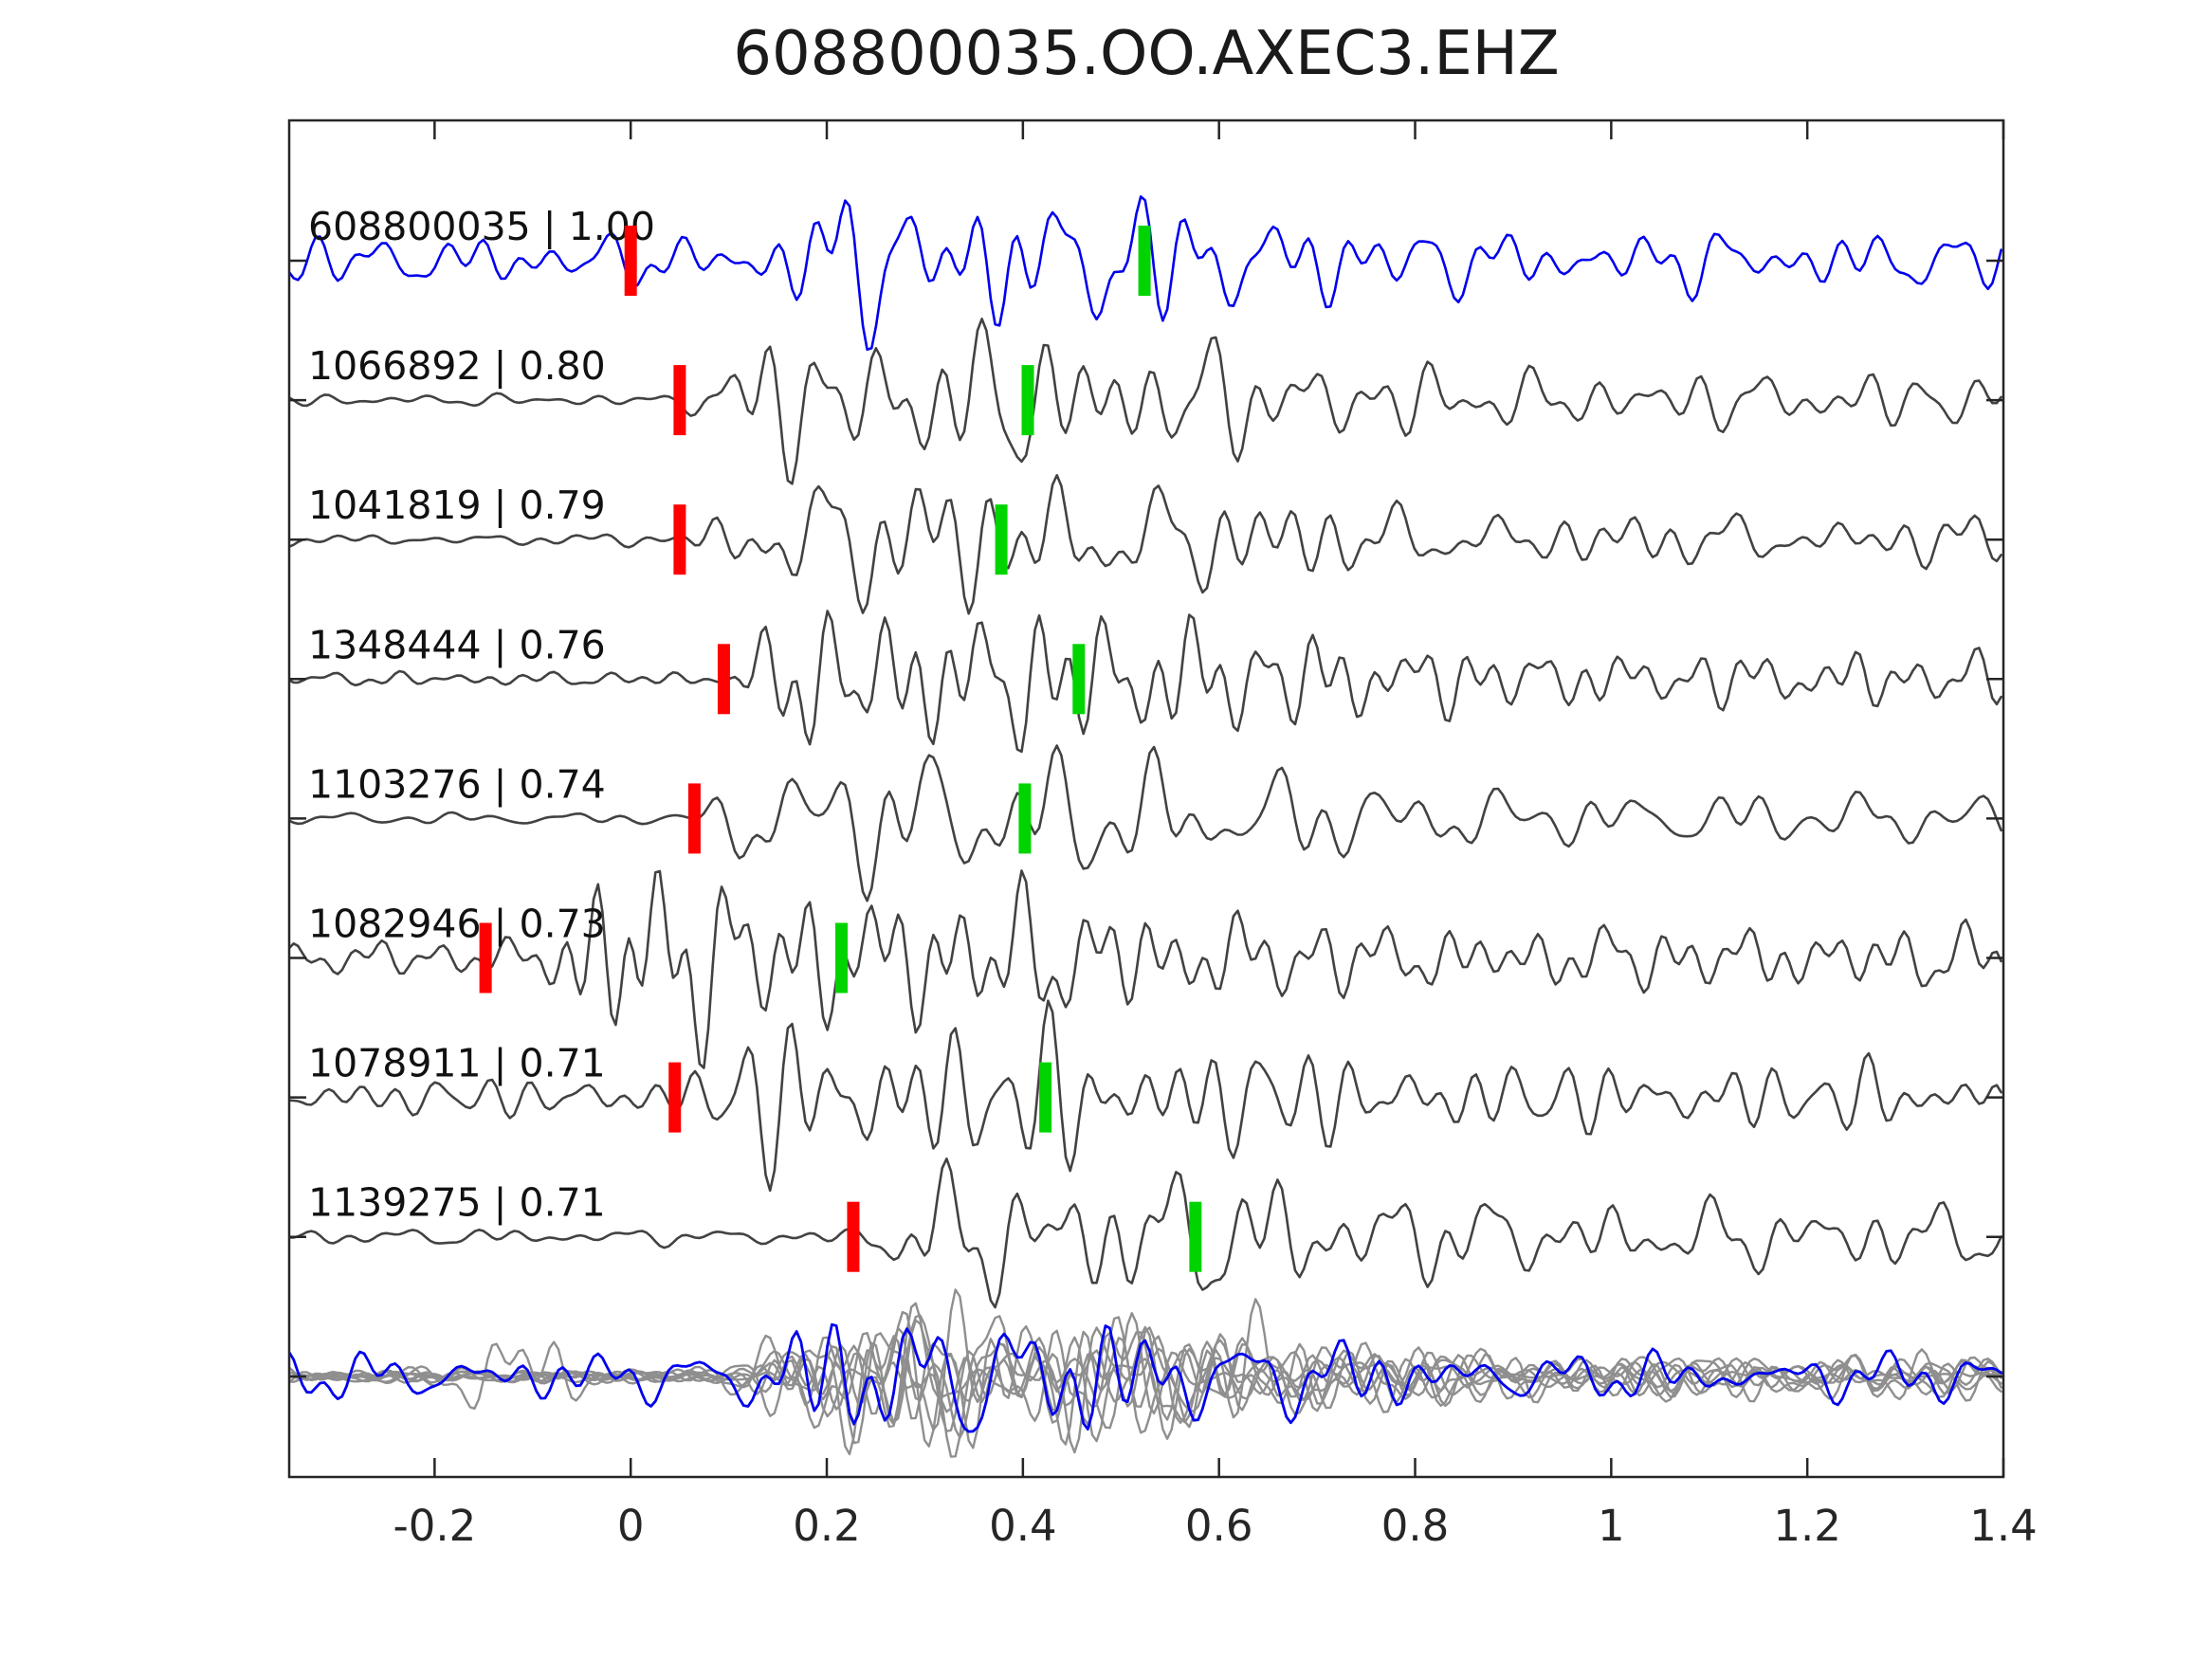 The height and width of the screenshot is (1659, 2212). Describe the element at coordinates (2003, 1526) in the screenshot. I see `x-tick-label-1.4: 1.4` at that location.